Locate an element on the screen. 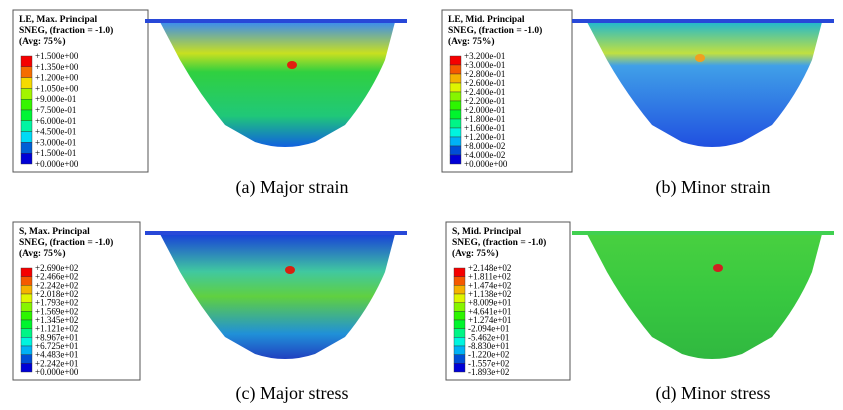 Image resolution: width=843 pixels, height=410 pixels. legend-label: +1.200e+00 is located at coordinates (57, 78).